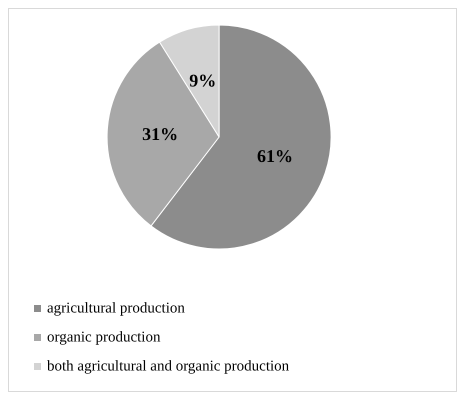  What do you see at coordinates (104, 338) in the screenshot?
I see `legend-label: organic production` at bounding box center [104, 338].